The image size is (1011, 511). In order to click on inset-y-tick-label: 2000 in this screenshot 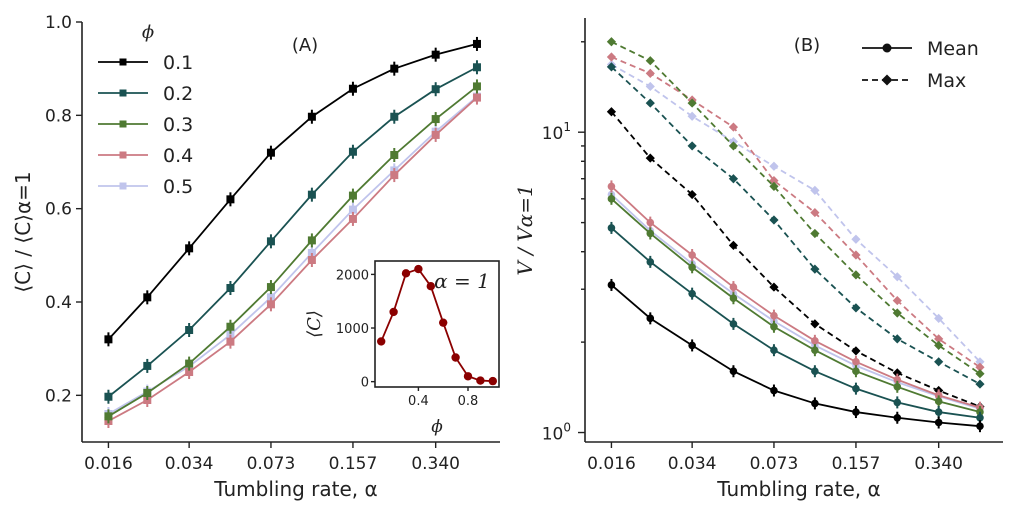, I will do `click(352, 275)`.